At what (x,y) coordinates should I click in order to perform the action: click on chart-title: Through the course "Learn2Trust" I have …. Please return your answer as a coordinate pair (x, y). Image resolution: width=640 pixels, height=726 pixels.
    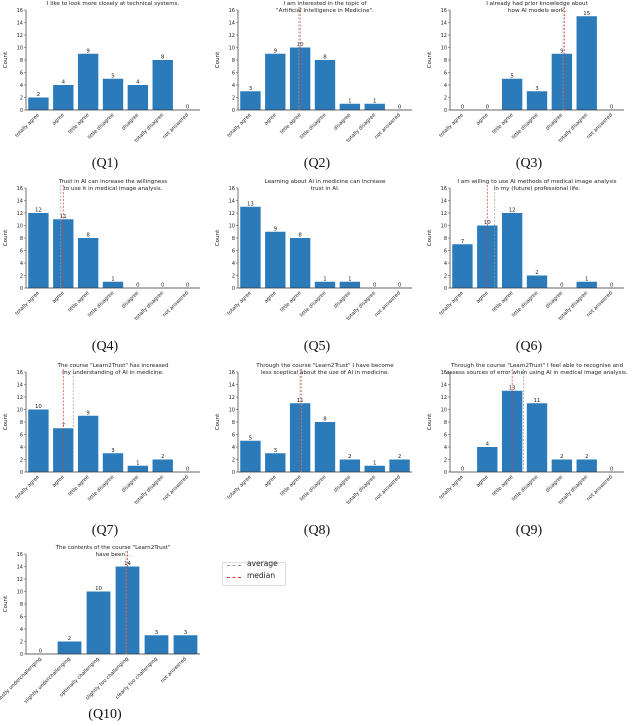
    Looking at the image, I should click on (324, 366).